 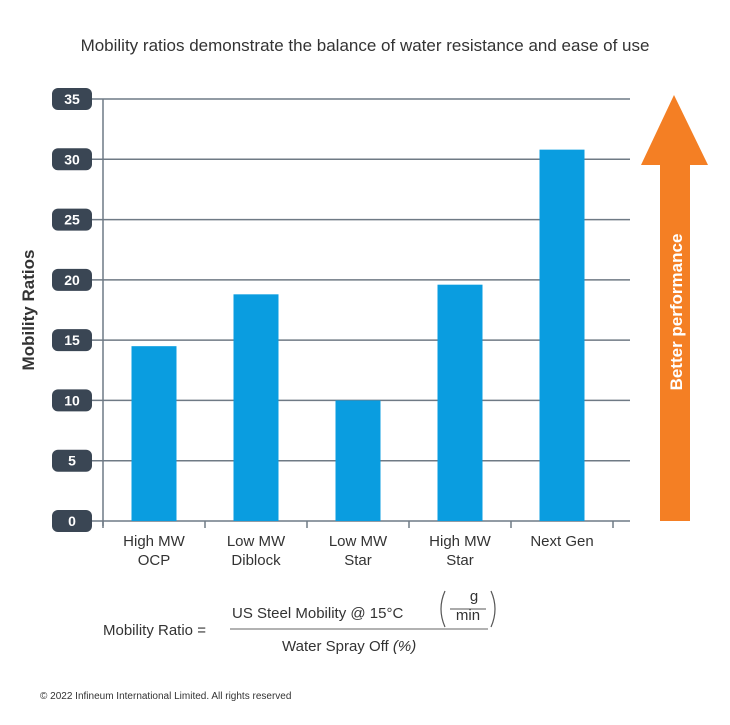 I want to click on formula-denominator-unit: (%), so click(x=404, y=646).